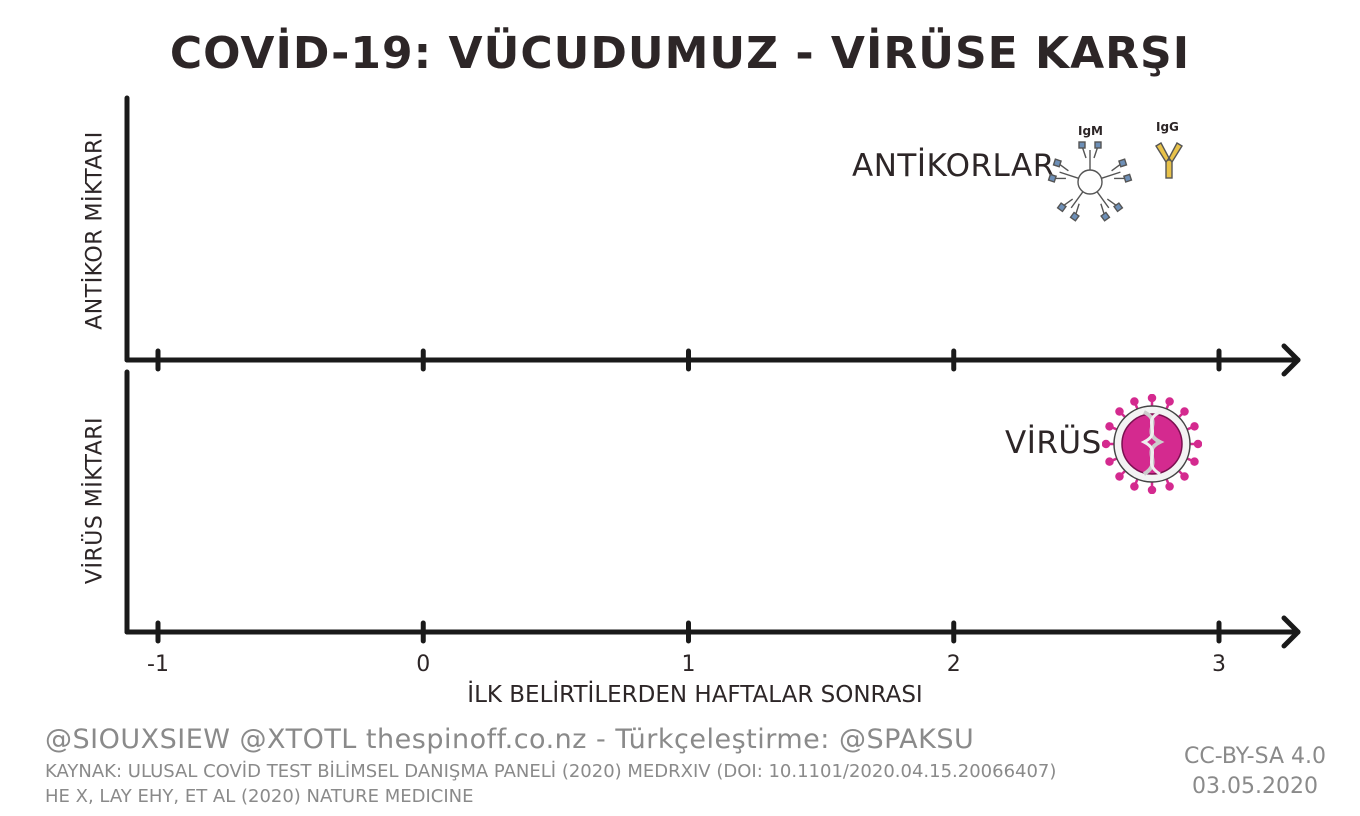  Describe the element at coordinates (1152, 444) in the screenshot. I see `virus-icon` at that location.